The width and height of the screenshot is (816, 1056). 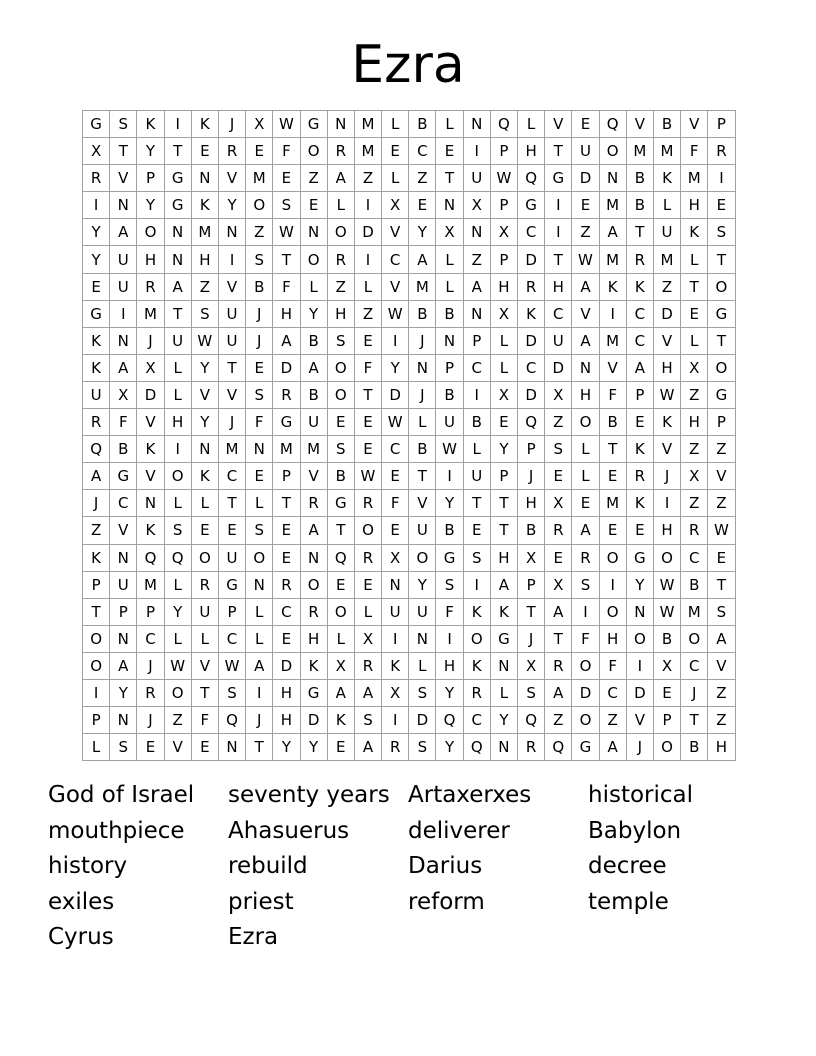 What do you see at coordinates (116, 830) in the screenshot?
I see `word-list-item: mouthpiece` at bounding box center [116, 830].